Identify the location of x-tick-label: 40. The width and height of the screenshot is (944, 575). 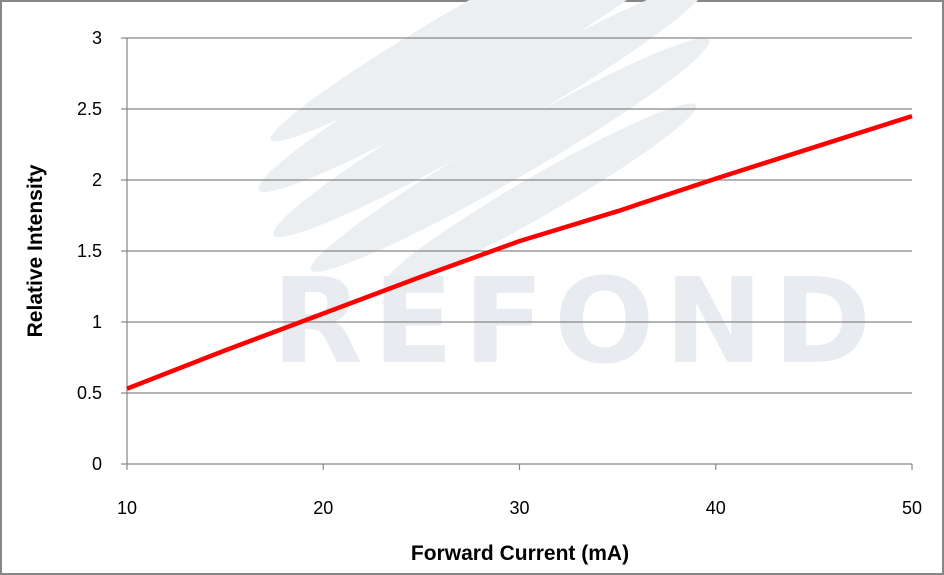
(716, 508).